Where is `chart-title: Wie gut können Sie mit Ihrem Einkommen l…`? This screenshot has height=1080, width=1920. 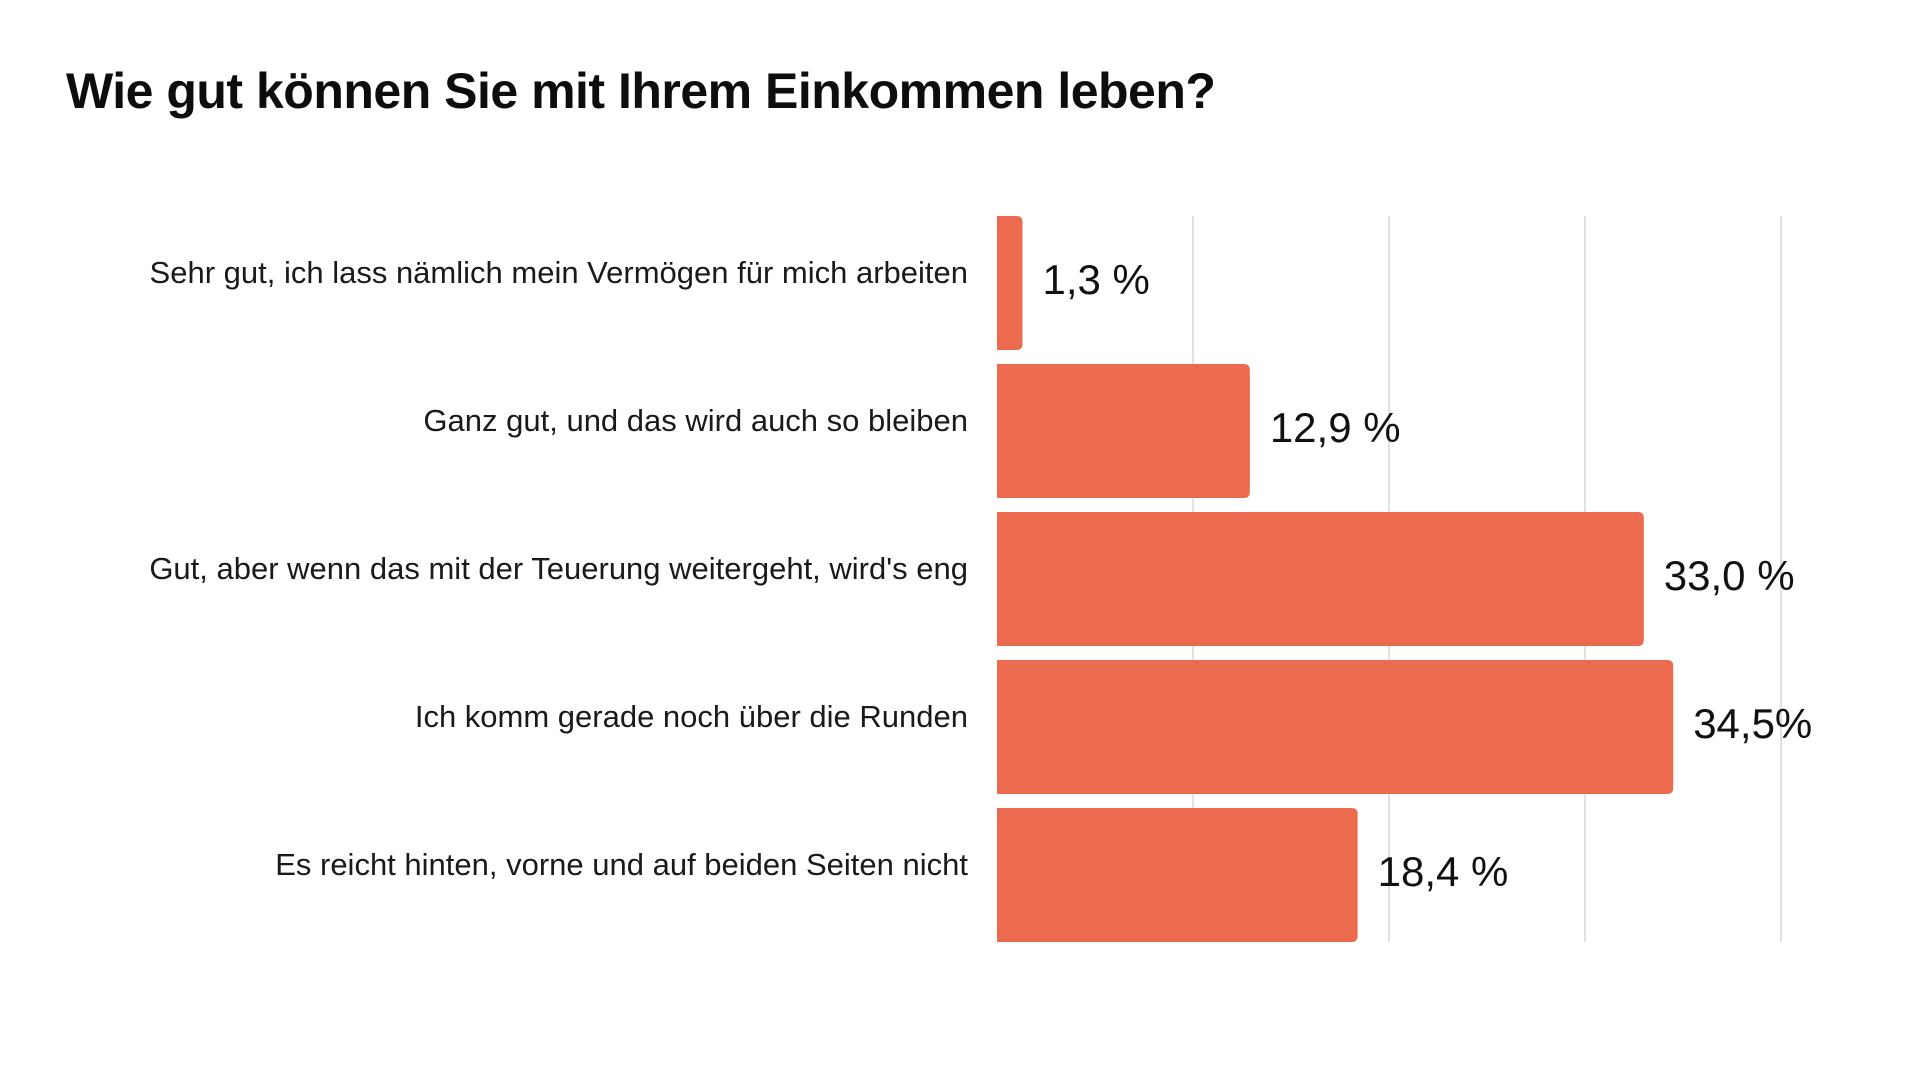
chart-title: Wie gut können Sie mit Ihrem Einkommen l… is located at coordinates (641, 91).